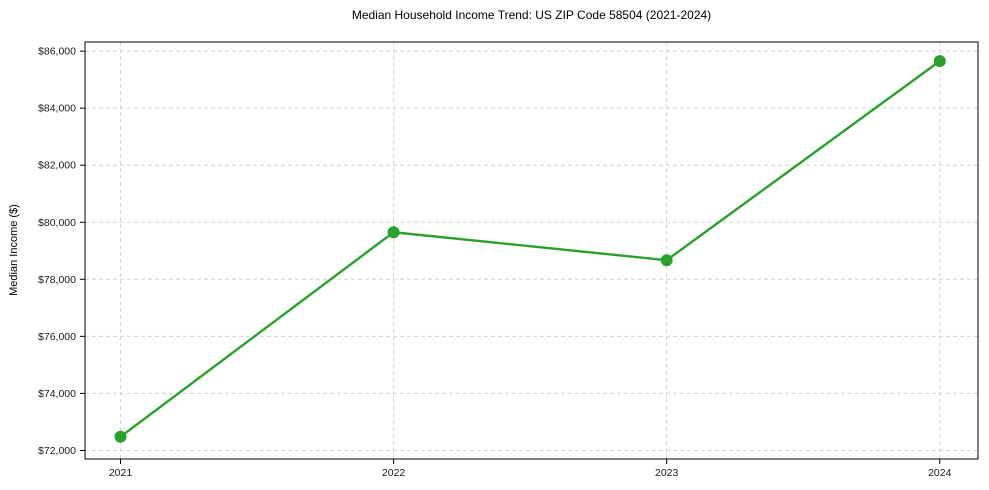 The image size is (989, 490). What do you see at coordinates (940, 473) in the screenshot?
I see `x-tick-label: 2024` at bounding box center [940, 473].